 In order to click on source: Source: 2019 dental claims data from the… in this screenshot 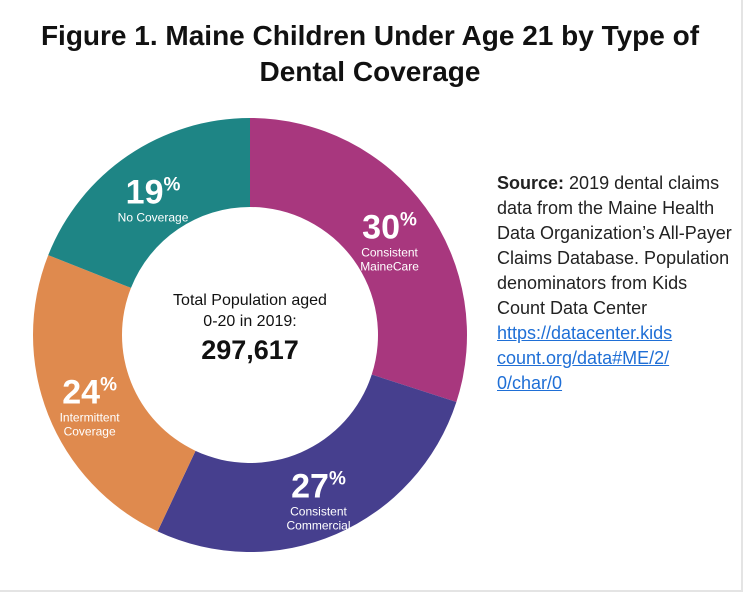, I will do `click(614, 283)`.